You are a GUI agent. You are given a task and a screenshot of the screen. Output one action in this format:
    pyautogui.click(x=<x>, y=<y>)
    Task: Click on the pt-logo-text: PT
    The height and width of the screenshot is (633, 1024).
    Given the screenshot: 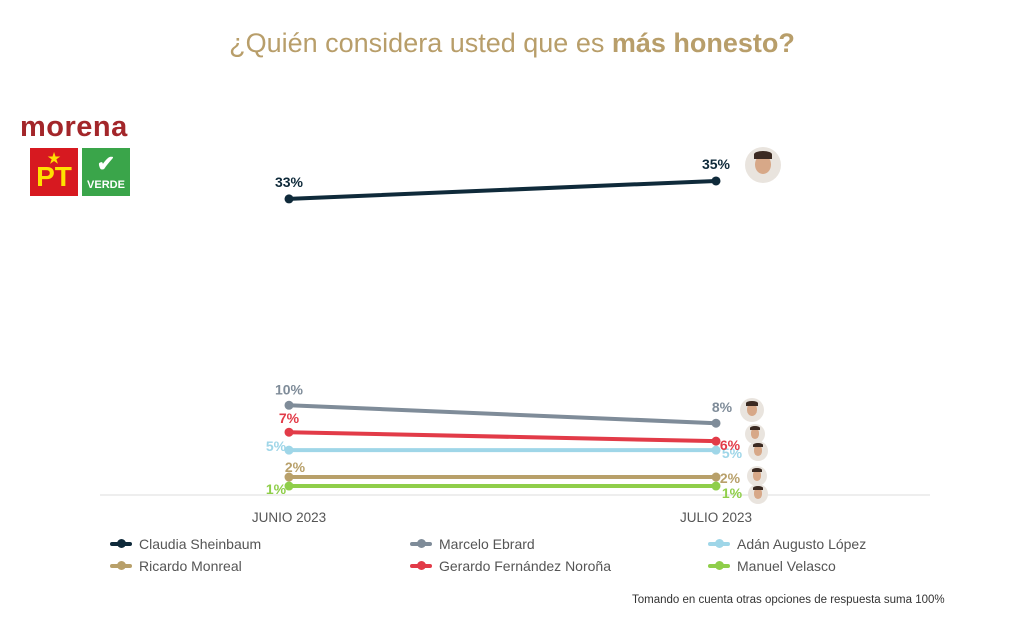 What is the action you would take?
    pyautogui.click(x=54, y=176)
    